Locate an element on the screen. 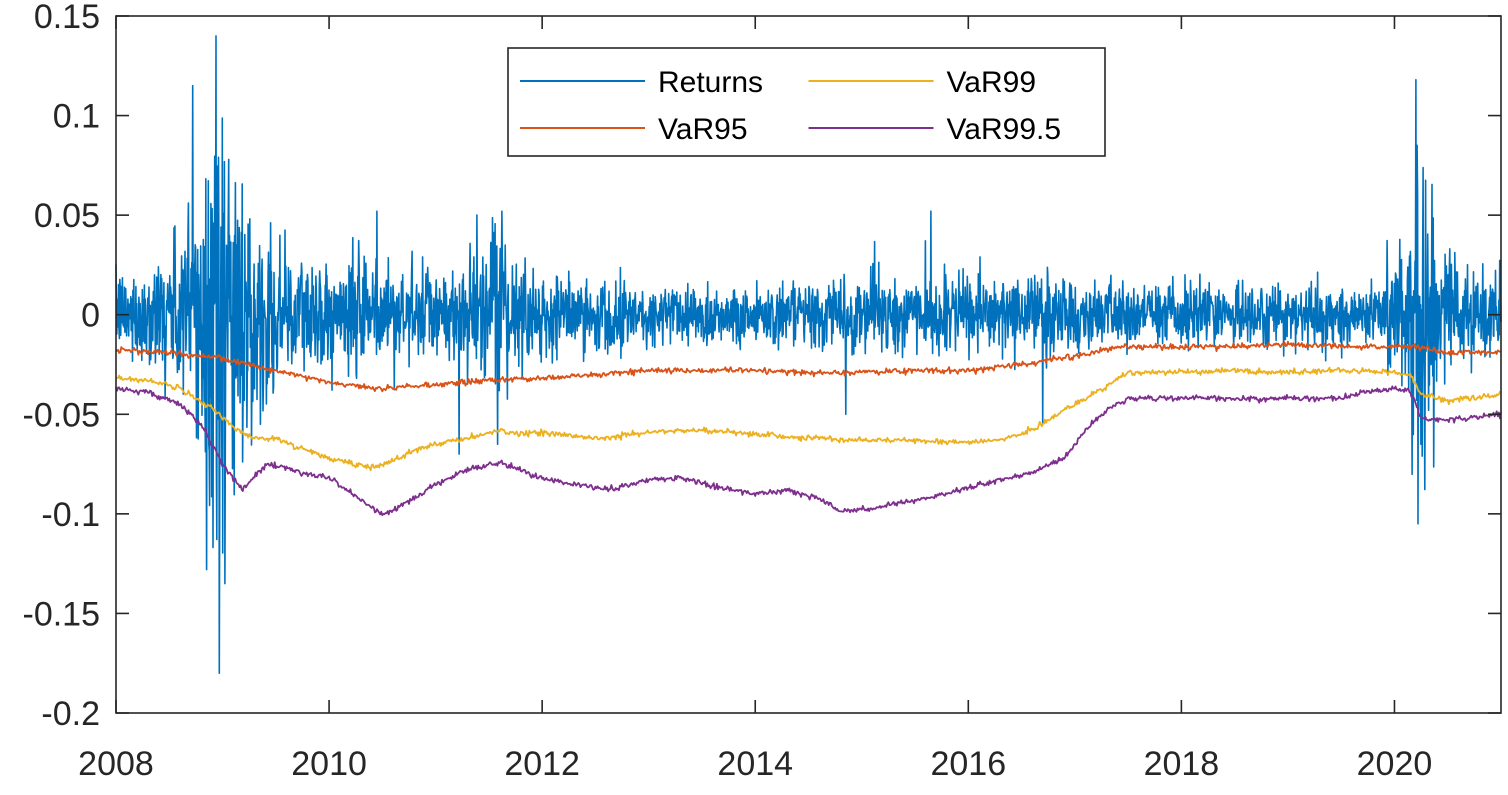 The width and height of the screenshot is (1508, 795). y-tick-label: 0.05 is located at coordinates (67, 216).